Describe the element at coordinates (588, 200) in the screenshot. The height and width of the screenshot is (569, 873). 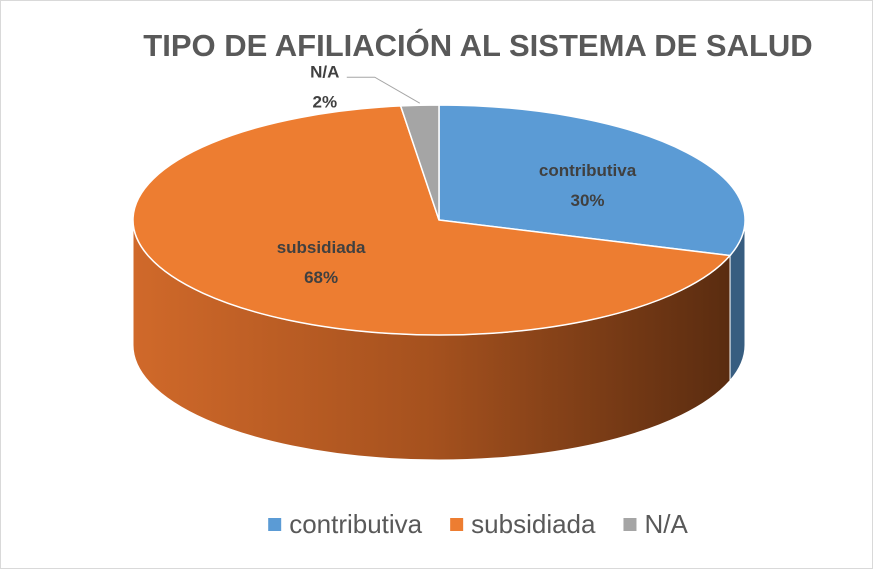
I see `data-label-value: 30%` at that location.